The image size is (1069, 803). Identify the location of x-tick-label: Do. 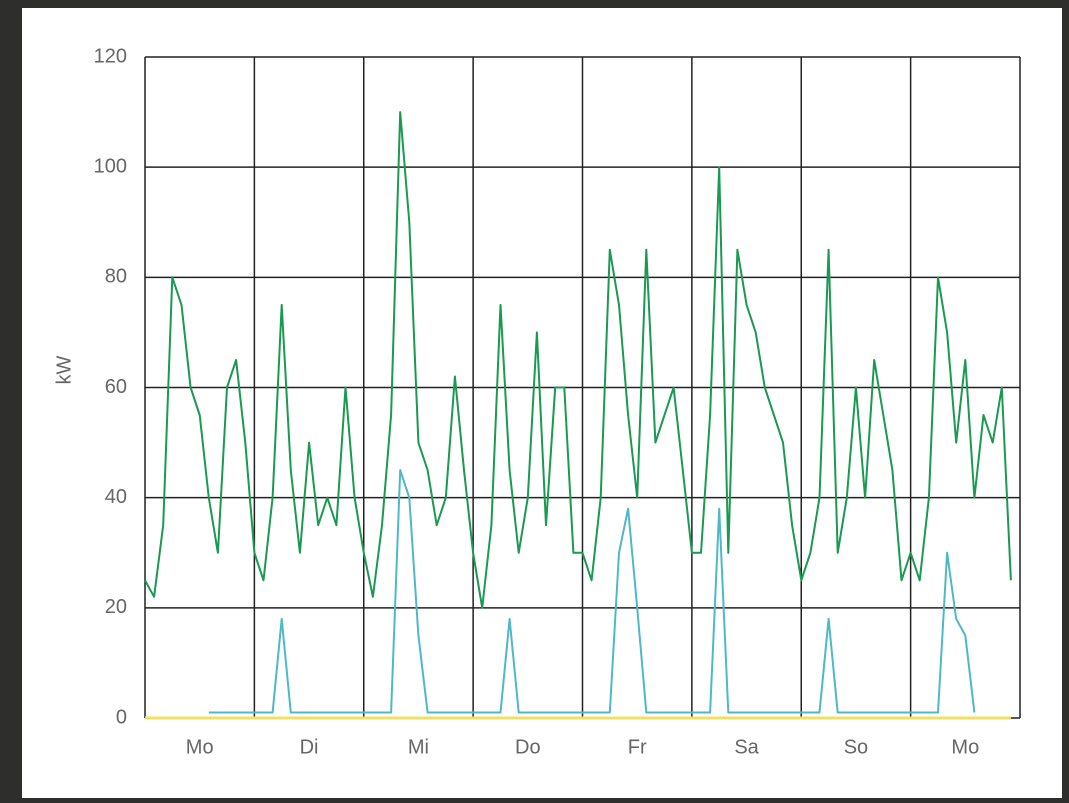
(528, 747).